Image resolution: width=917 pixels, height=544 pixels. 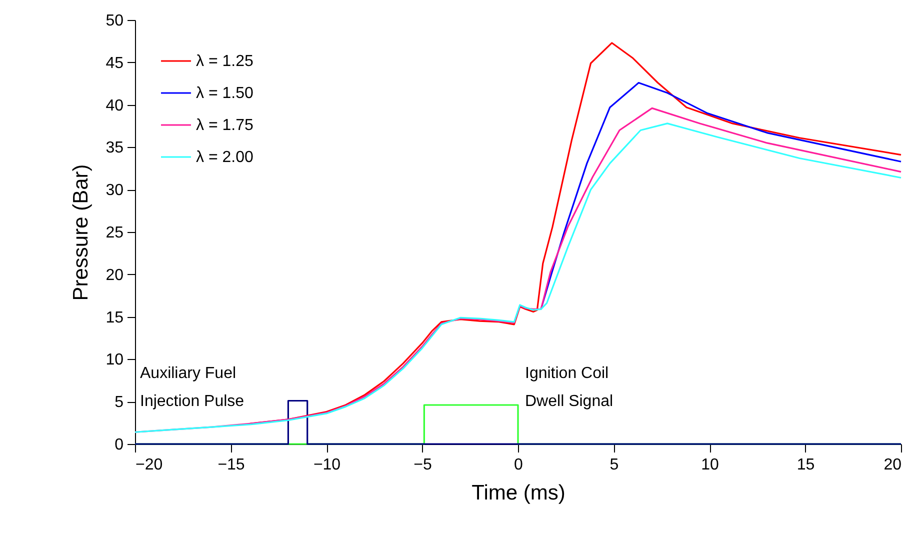 I want to click on y-tick-label: 15, so click(x=115, y=317).